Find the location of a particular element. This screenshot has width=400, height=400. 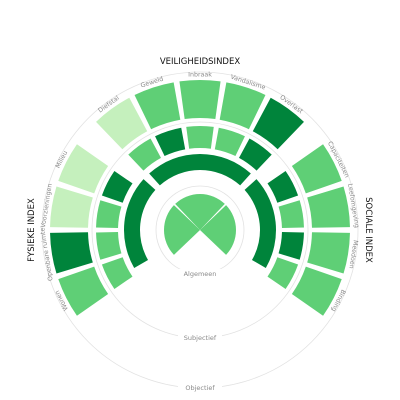

ring-label-bg-algemeen is located at coordinates (200, 274).